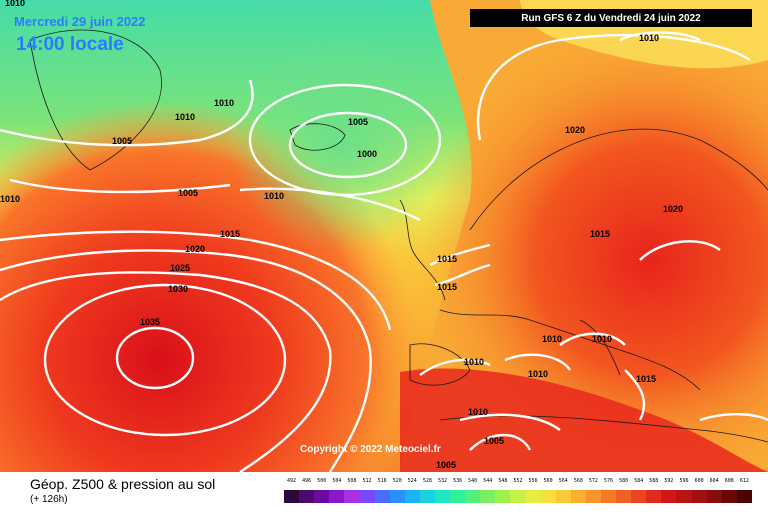 The height and width of the screenshot is (512, 768). I want to click on scale-label: 544, so click(488, 481).